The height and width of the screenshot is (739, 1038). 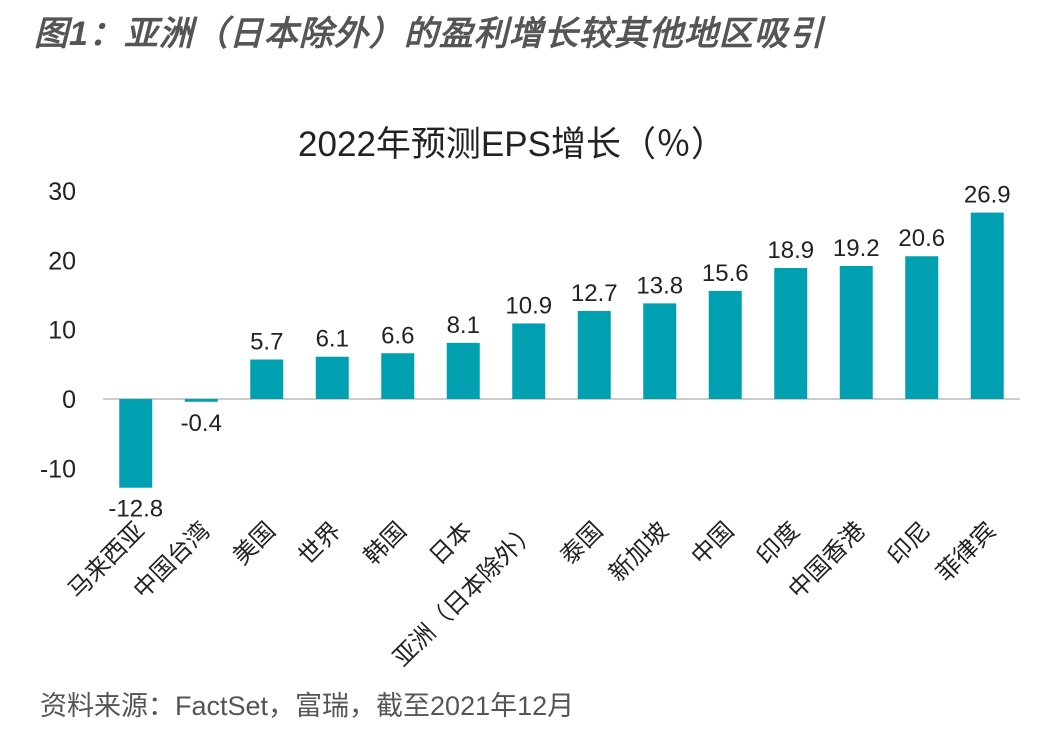 What do you see at coordinates (921, 238) in the screenshot?
I see `data-label: 20.6` at bounding box center [921, 238].